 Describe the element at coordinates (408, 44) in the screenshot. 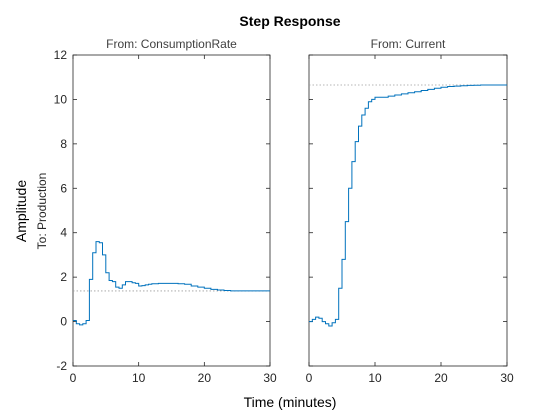

I see `subplot-title: From: Current` at that location.